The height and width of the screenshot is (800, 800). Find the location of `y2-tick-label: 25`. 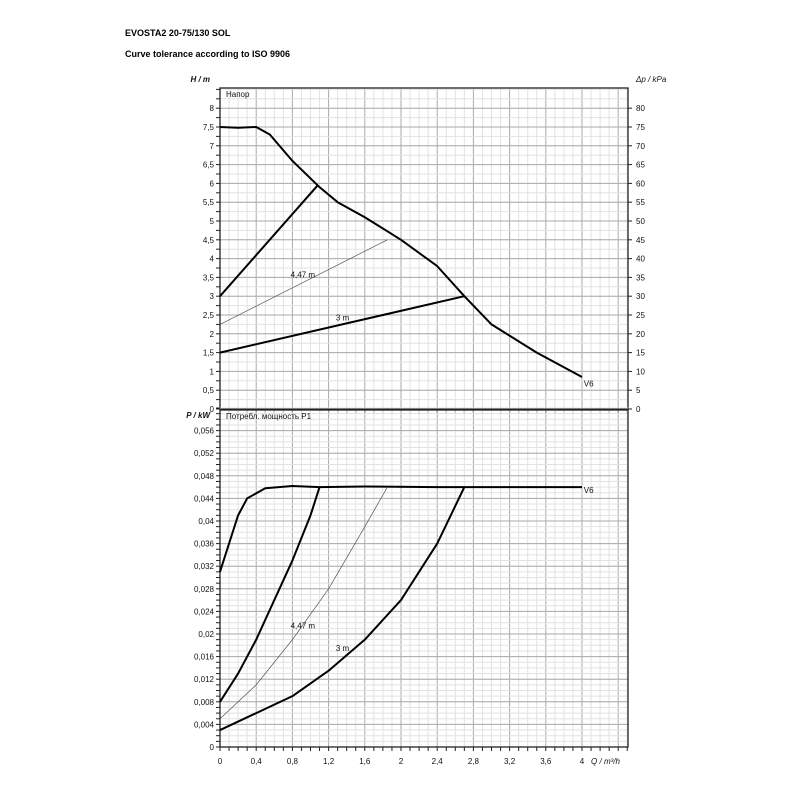

y2-tick-label: 25 is located at coordinates (640, 315).